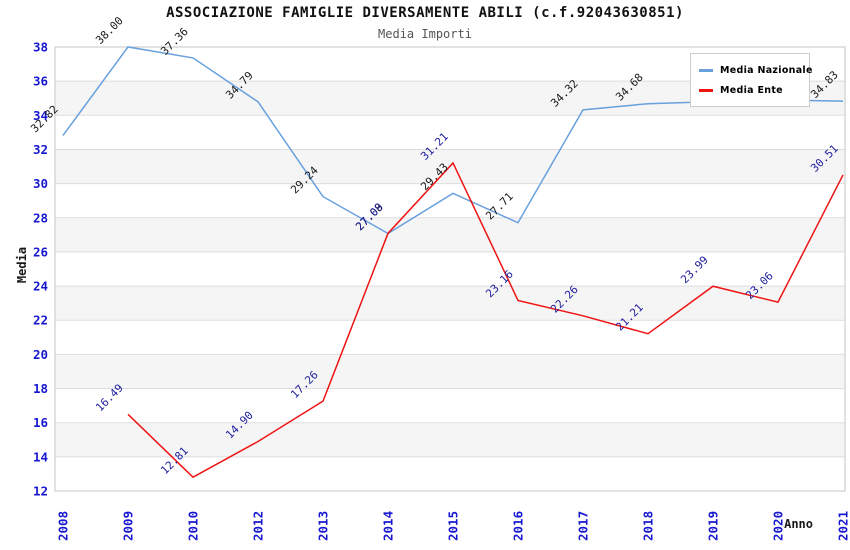 Image resolution: width=850 pixels, height=550 pixels. Describe the element at coordinates (40, 251) in the screenshot. I see `y-tick-label: 26` at that location.